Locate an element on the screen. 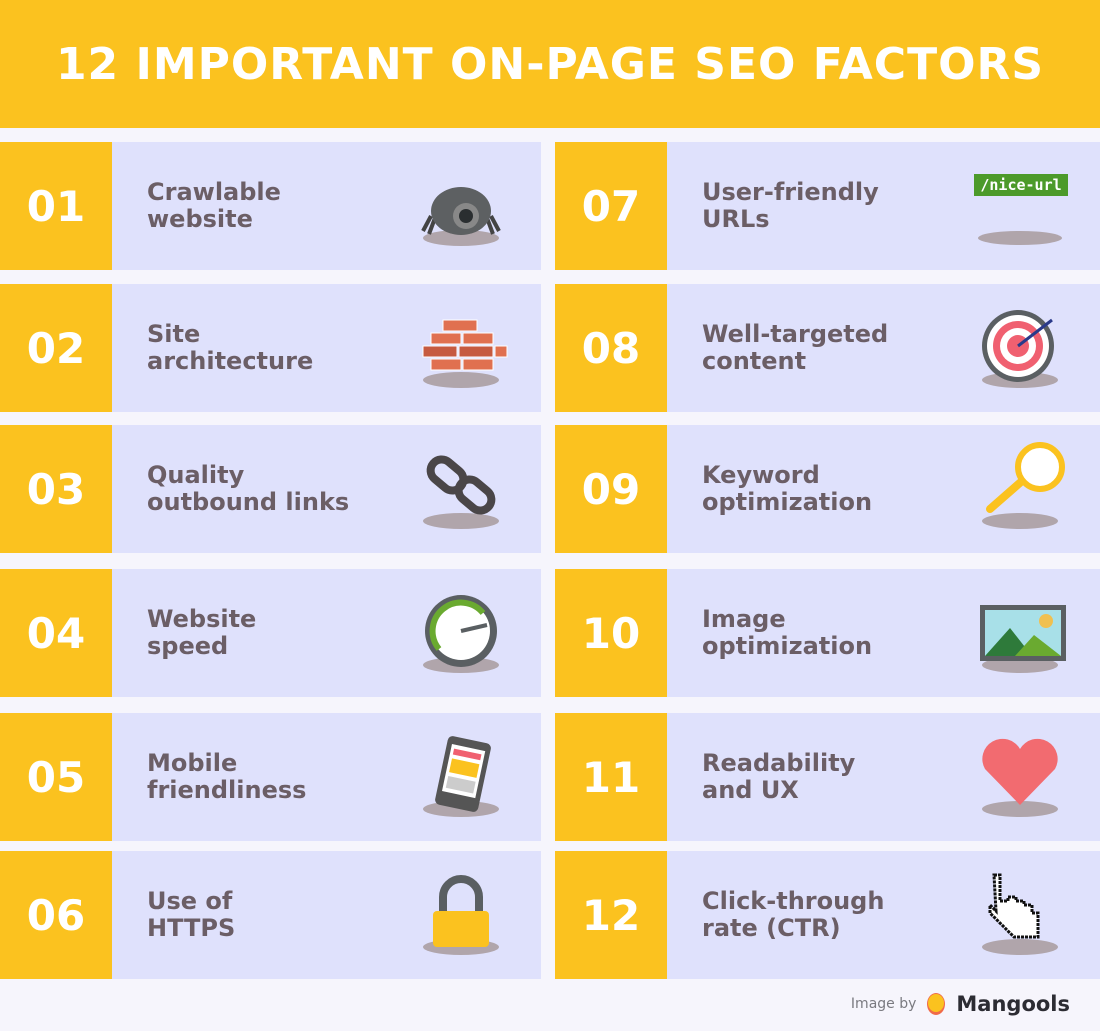 The width and height of the screenshot is (1100, 1031). speedometer-icon is located at coordinates (461, 634).